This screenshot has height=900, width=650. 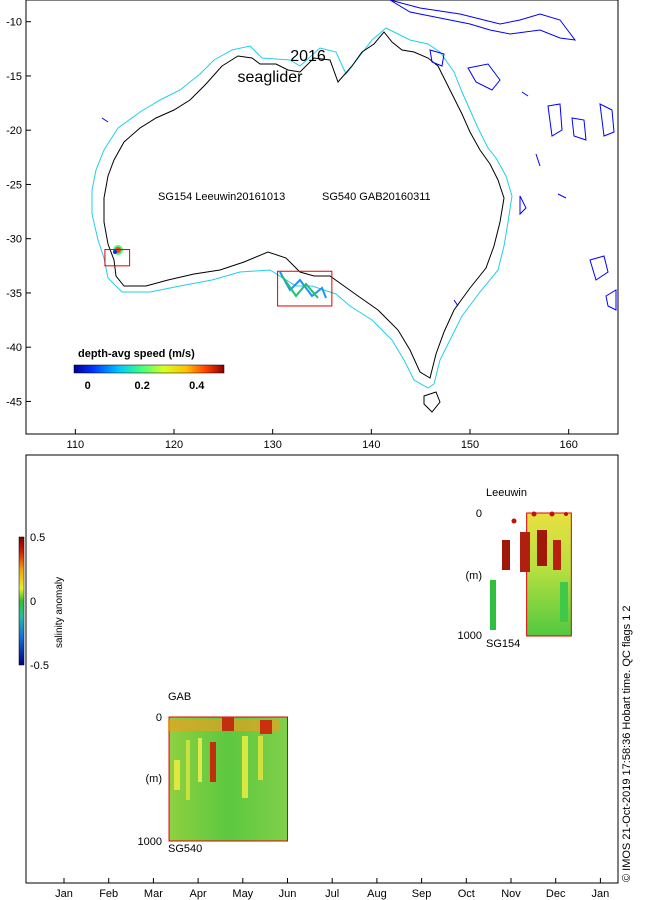 What do you see at coordinates (14, 402) in the screenshot?
I see `map-y-tick-label: -45` at bounding box center [14, 402].